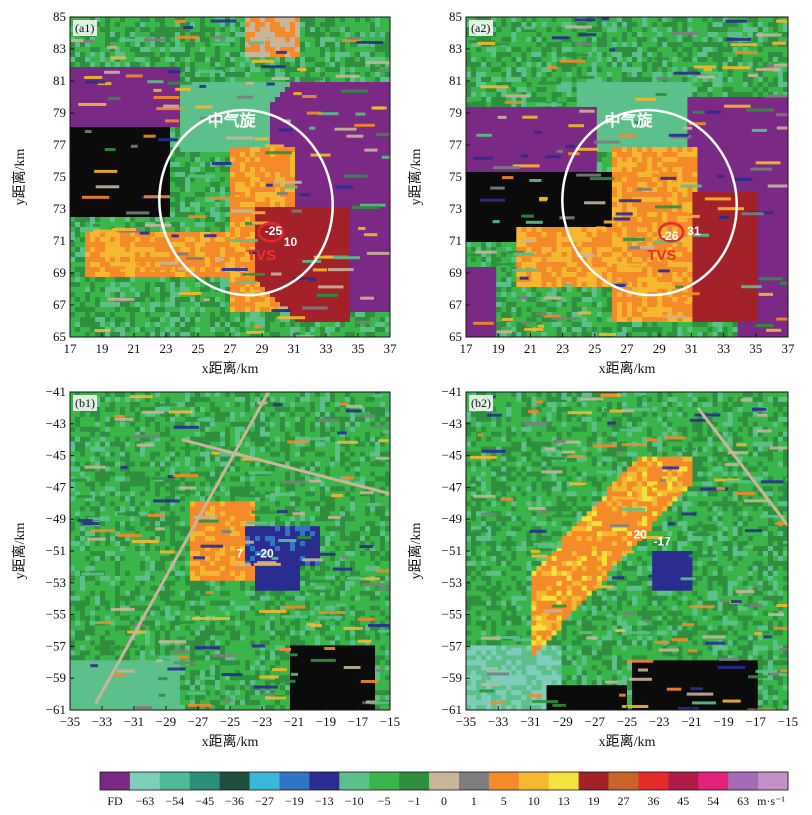 This screenshot has height=815, width=812. I want to click on x-tick-label: 37, so click(789, 348).